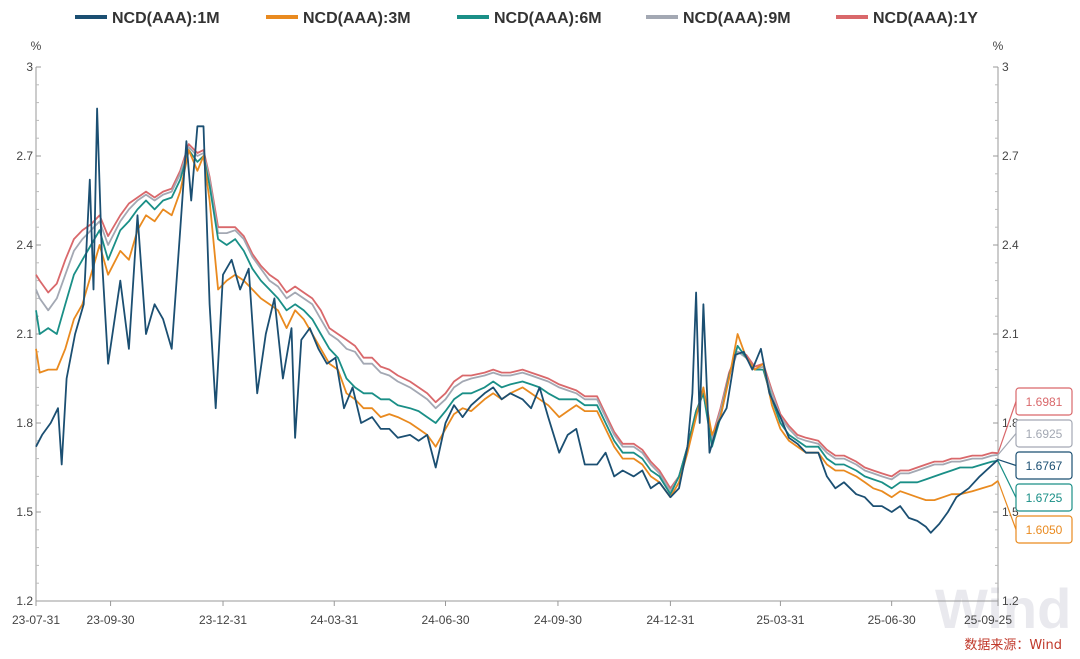 Image resolution: width=1080 pixels, height=659 pixels. What do you see at coordinates (223, 620) in the screenshot?
I see `x-tick-label-2: 23-12-31` at bounding box center [223, 620].